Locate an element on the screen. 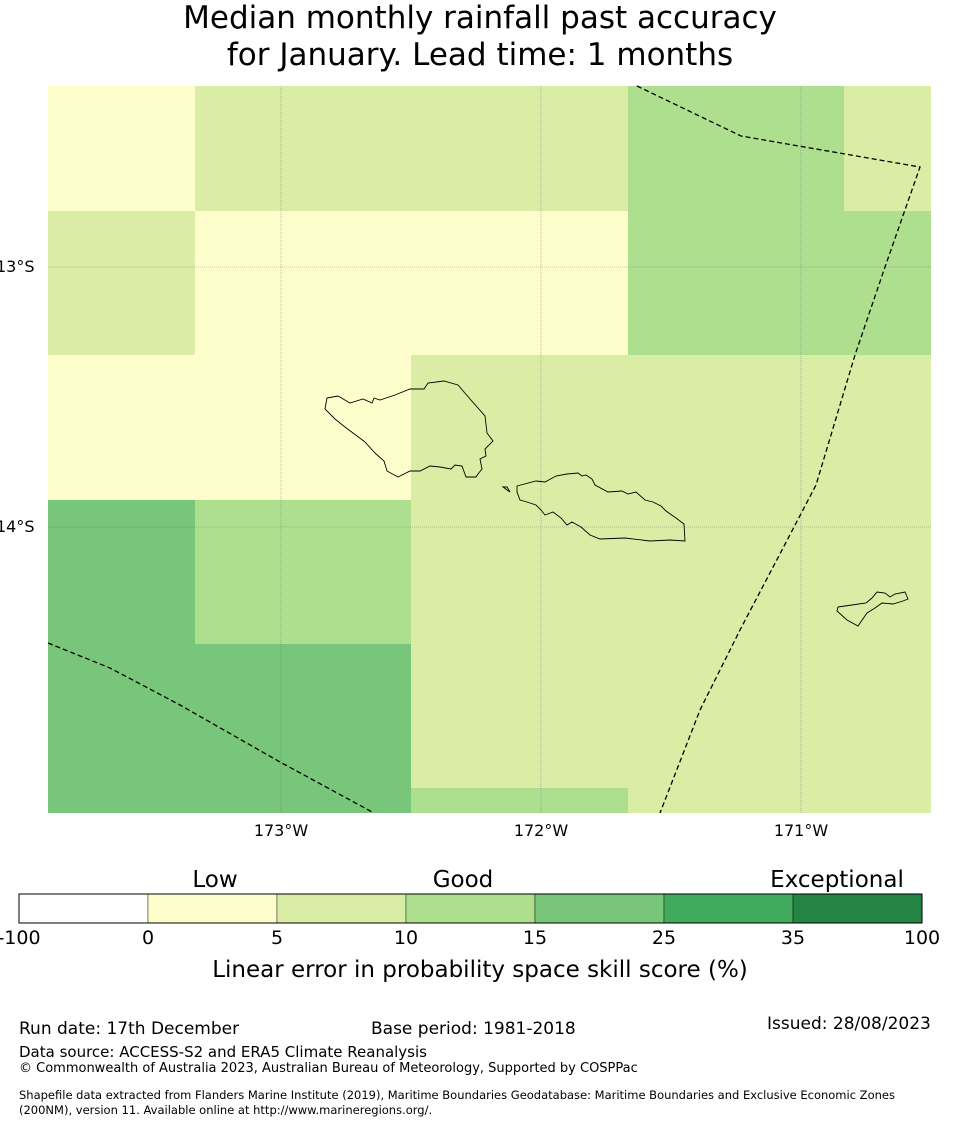  colorbar-tick-25: 25 is located at coordinates (664, 938).